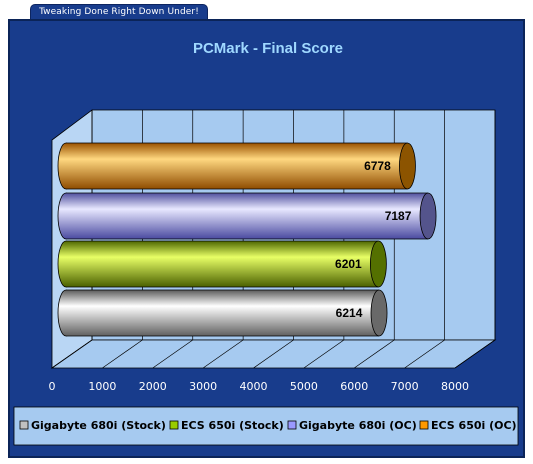 The image size is (533, 464). Describe the element at coordinates (254, 386) in the screenshot. I see `x-tick-label: 4000` at that location.